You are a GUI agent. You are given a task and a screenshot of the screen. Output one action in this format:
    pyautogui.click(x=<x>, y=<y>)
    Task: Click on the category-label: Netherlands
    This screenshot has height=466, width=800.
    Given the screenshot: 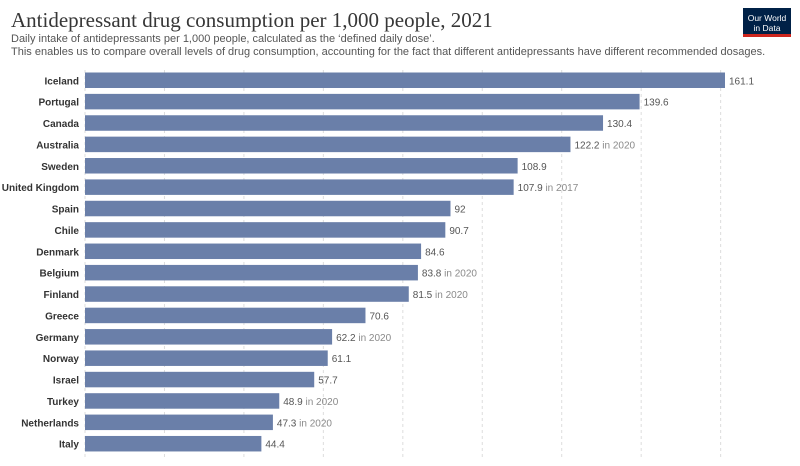 What is the action you would take?
    pyautogui.click(x=50, y=423)
    